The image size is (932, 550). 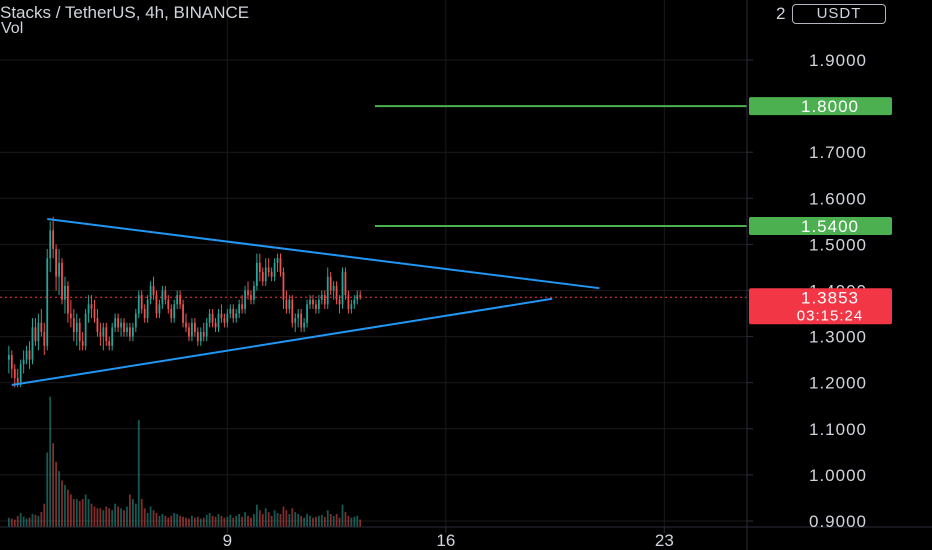 I want to click on currency-selector: USDT, so click(x=839, y=14).